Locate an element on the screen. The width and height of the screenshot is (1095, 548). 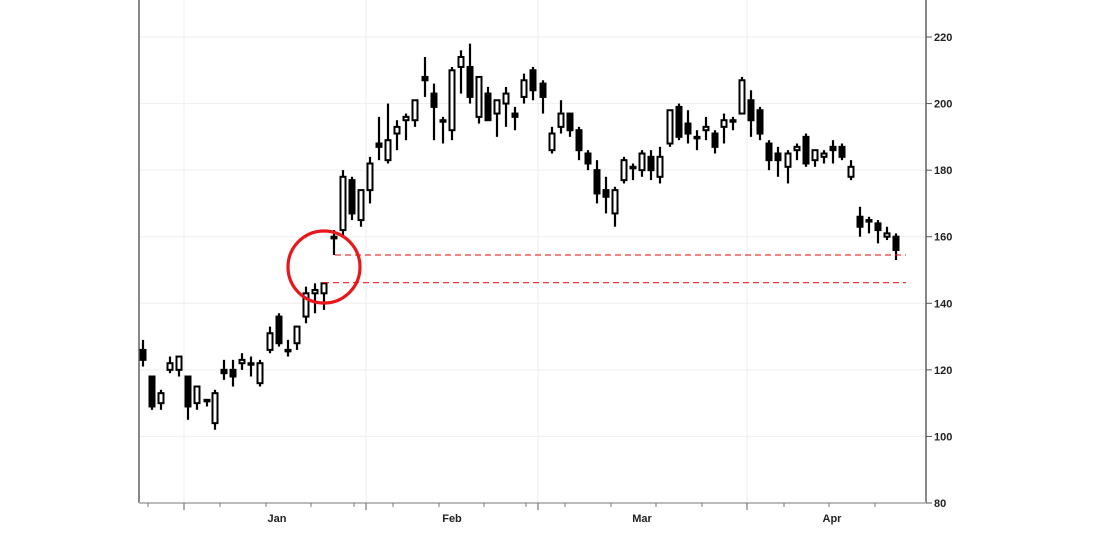
x-tick-label-jan: Jan is located at coordinates (277, 519).